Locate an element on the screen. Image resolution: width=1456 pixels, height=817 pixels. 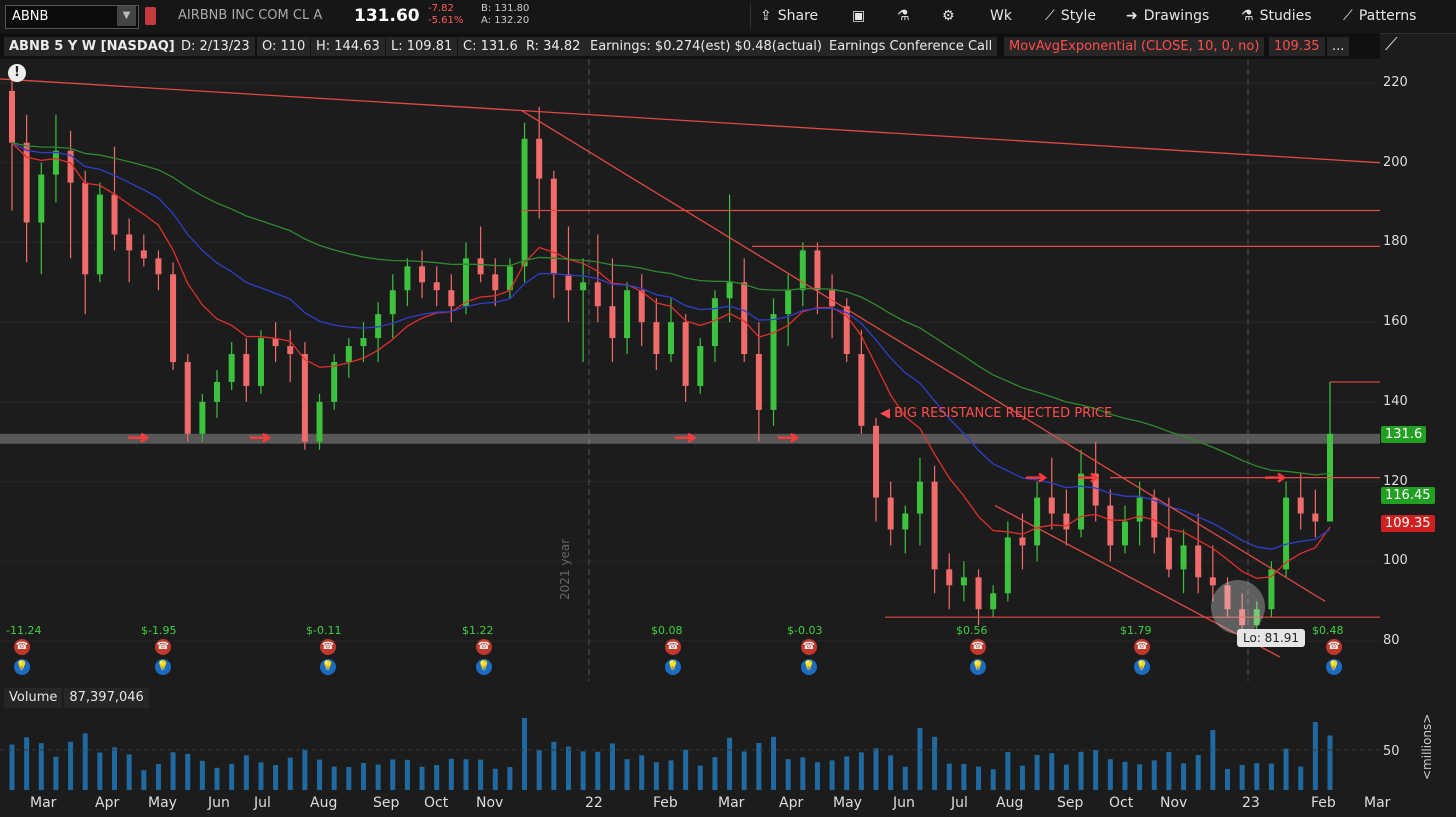
earnings-value: $0.56 is located at coordinates (972, 630).